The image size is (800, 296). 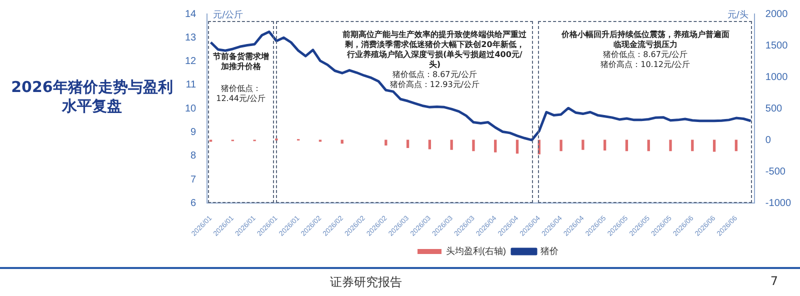 I want to click on text: 证券研究报告, so click(x=366, y=282).